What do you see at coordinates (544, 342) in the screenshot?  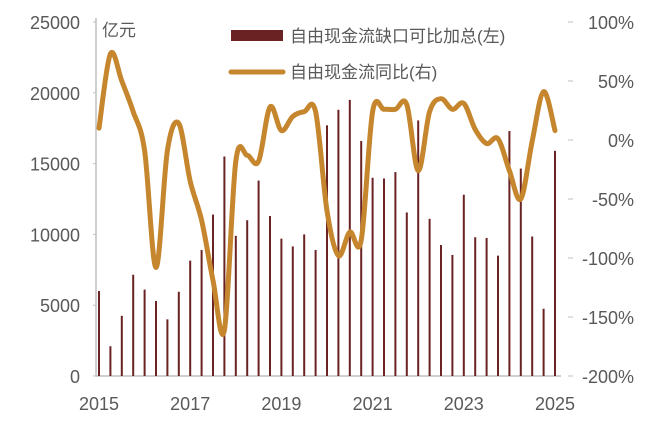 I see `bar-2024Q4` at bounding box center [544, 342].